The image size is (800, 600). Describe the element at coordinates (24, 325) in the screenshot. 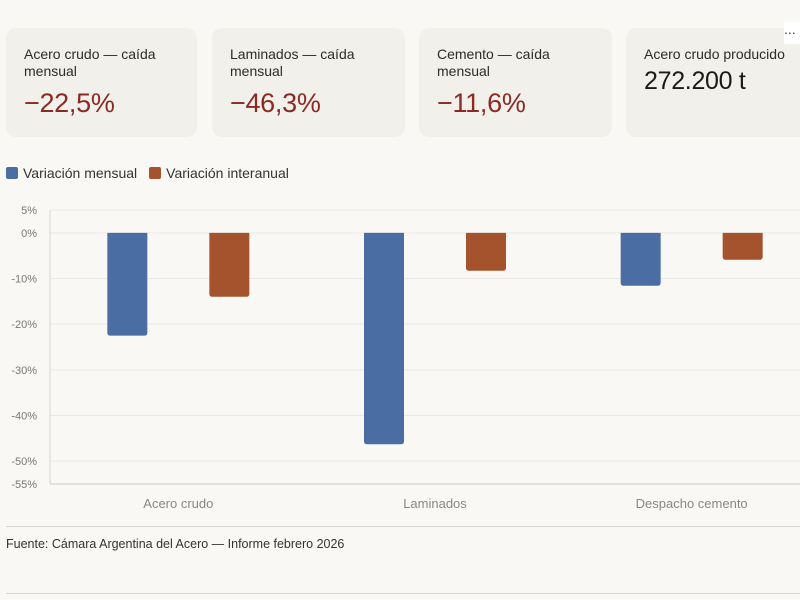

I see `y-tick-label: -20%` at that location.